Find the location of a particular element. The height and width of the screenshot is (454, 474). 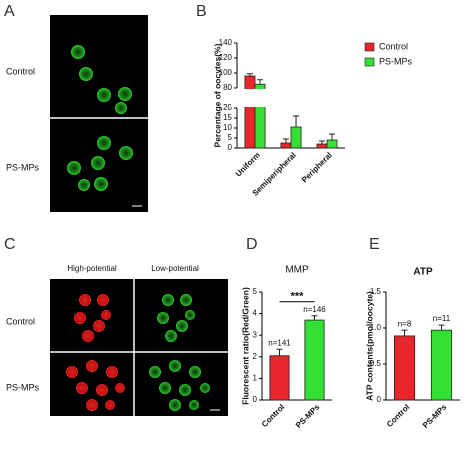

chart-title: MMP is located at coordinates (297, 270).